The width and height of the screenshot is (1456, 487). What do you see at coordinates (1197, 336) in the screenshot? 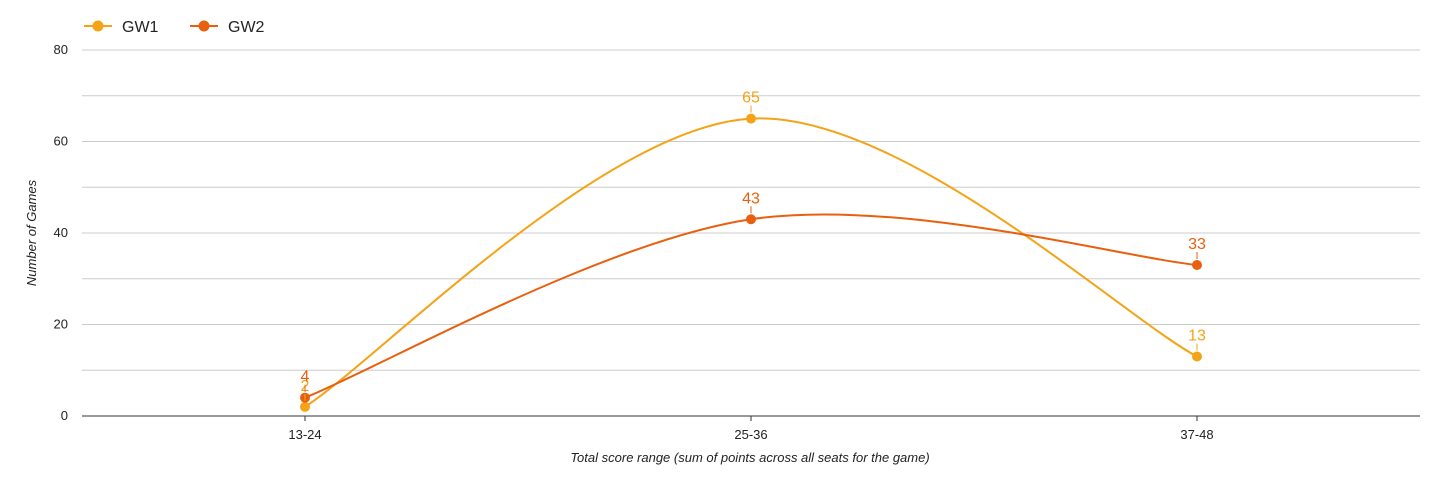
I see `data-label: 13` at bounding box center [1197, 336].